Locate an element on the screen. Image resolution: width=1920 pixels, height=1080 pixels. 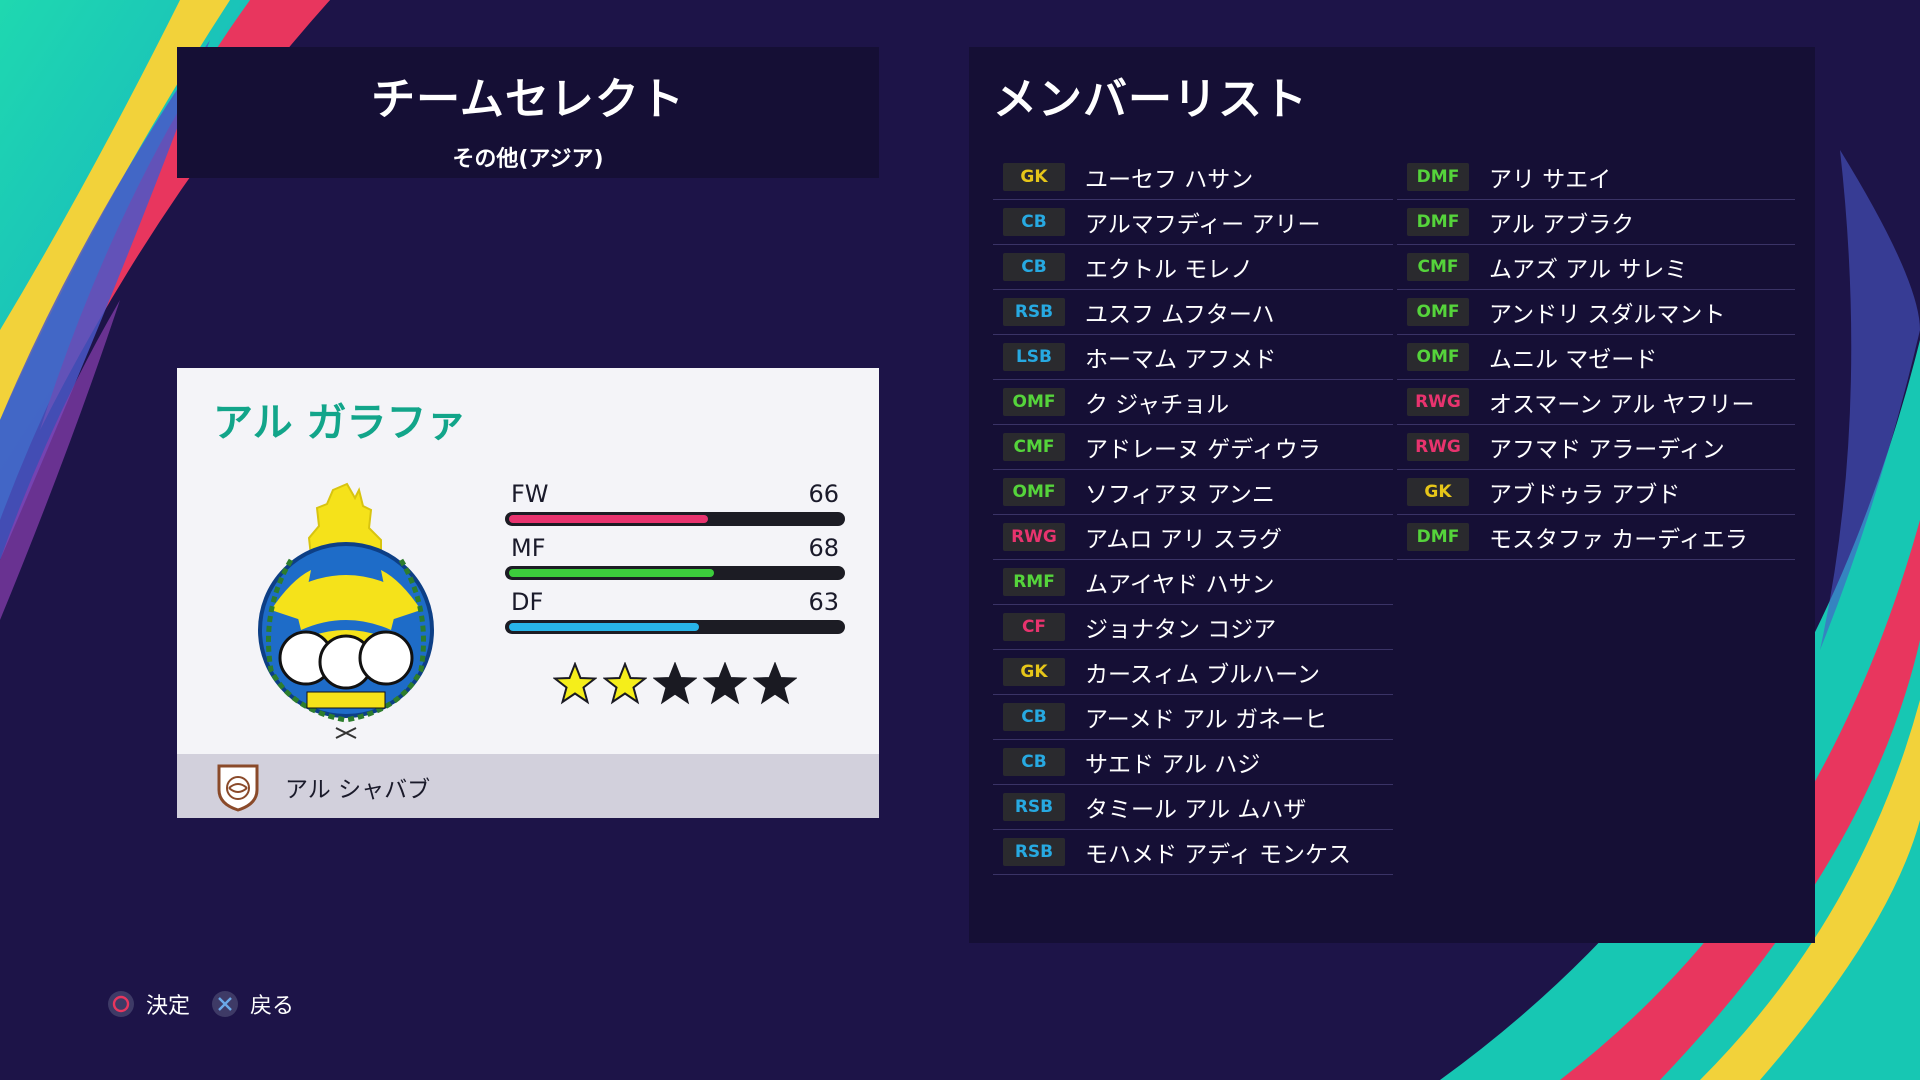
player-row: OMF アンドリ スダルマント is located at coordinates (1596, 312).